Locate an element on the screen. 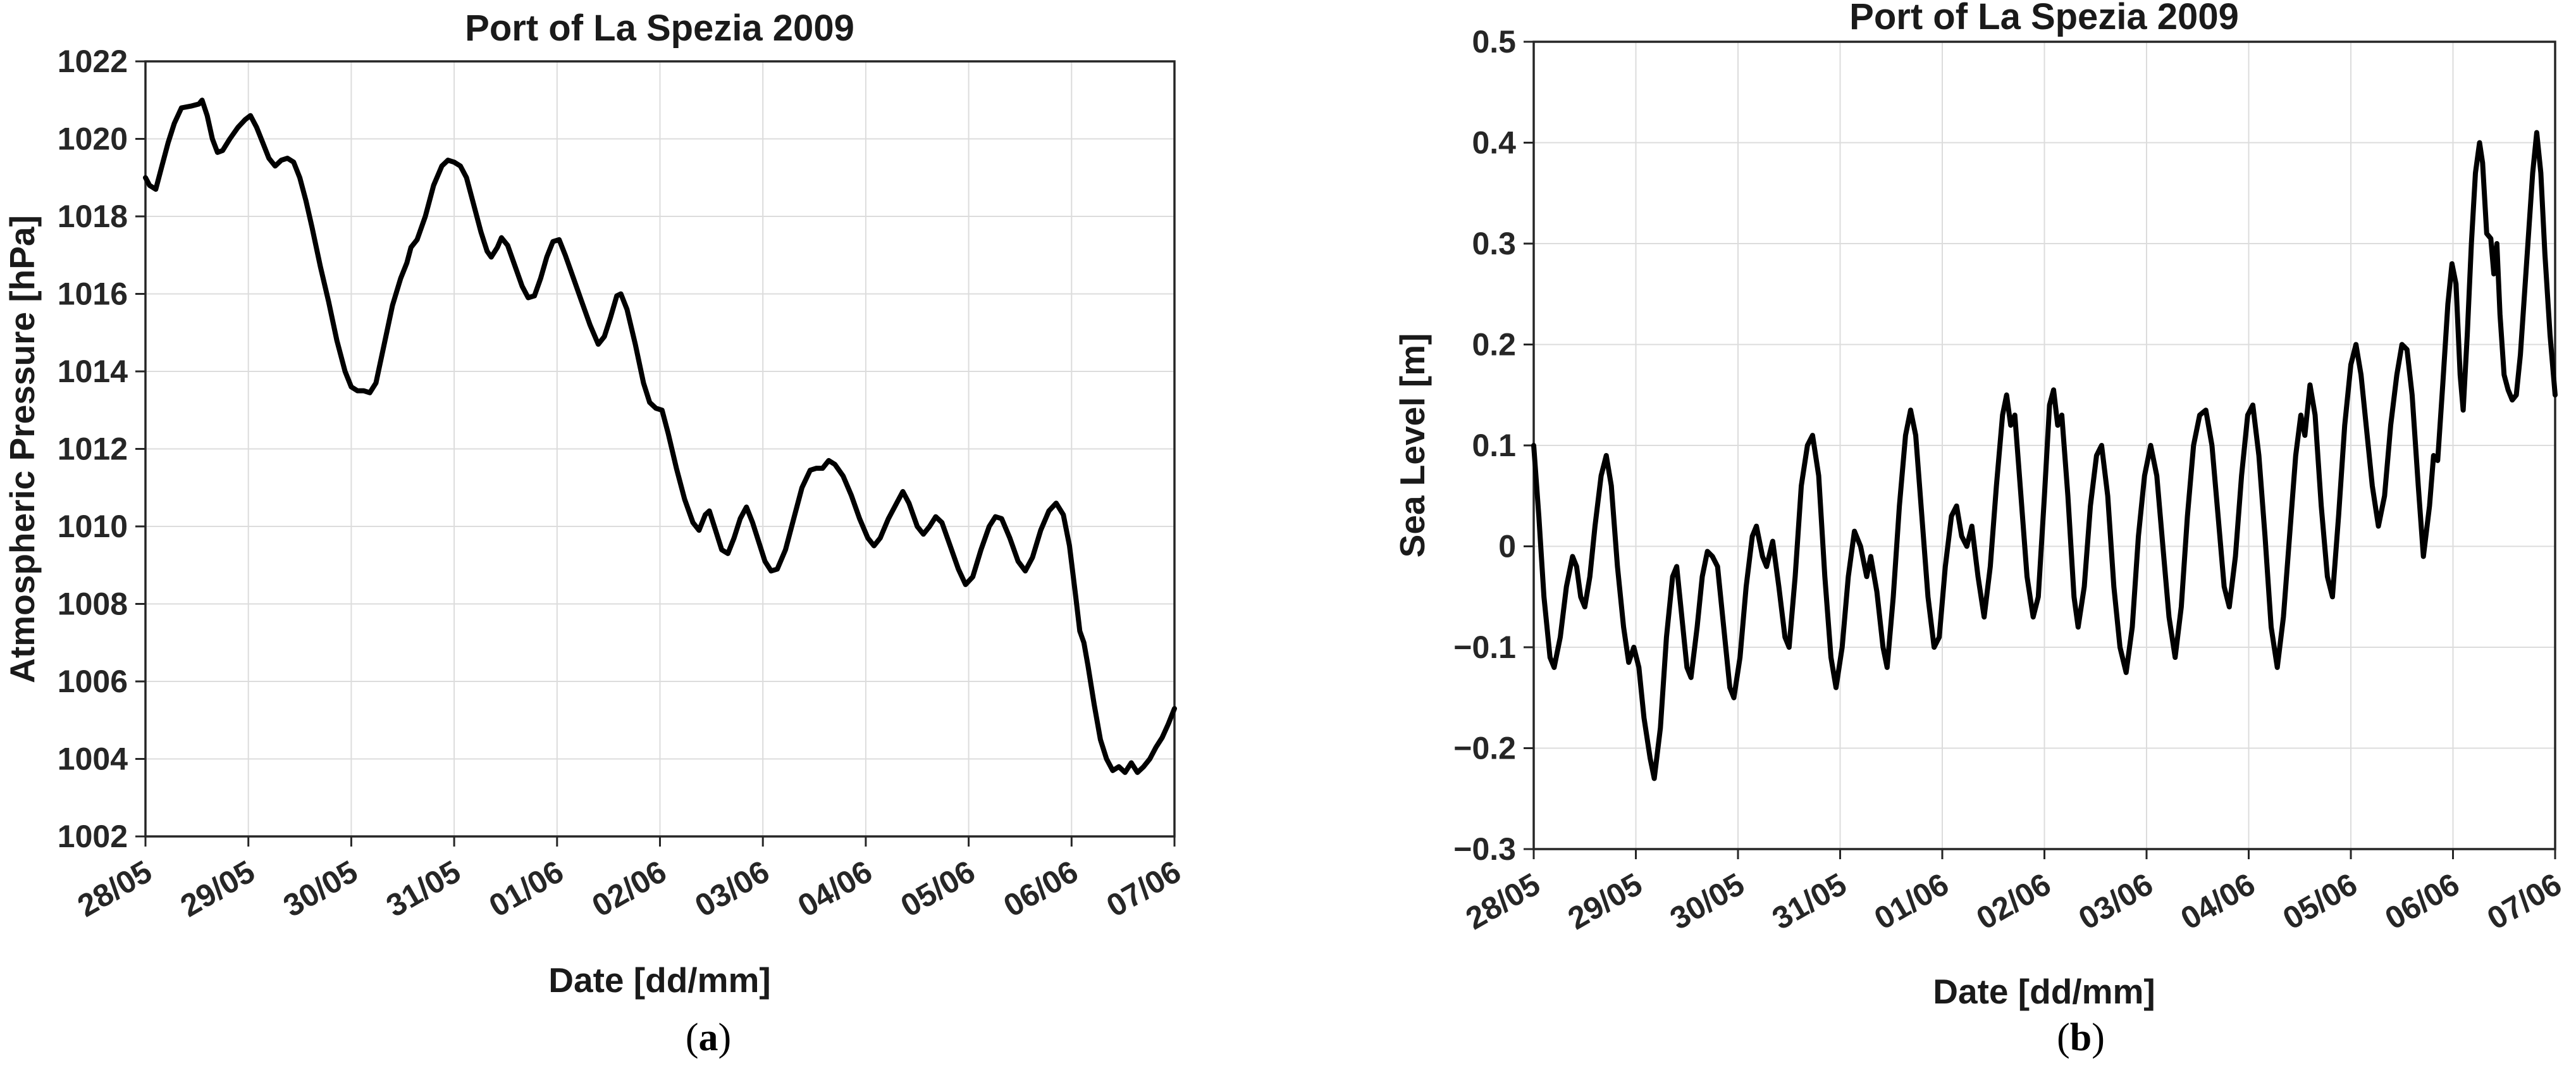 The width and height of the screenshot is (2576, 1068). panel-a-letter: a is located at coordinates (708, 1038).